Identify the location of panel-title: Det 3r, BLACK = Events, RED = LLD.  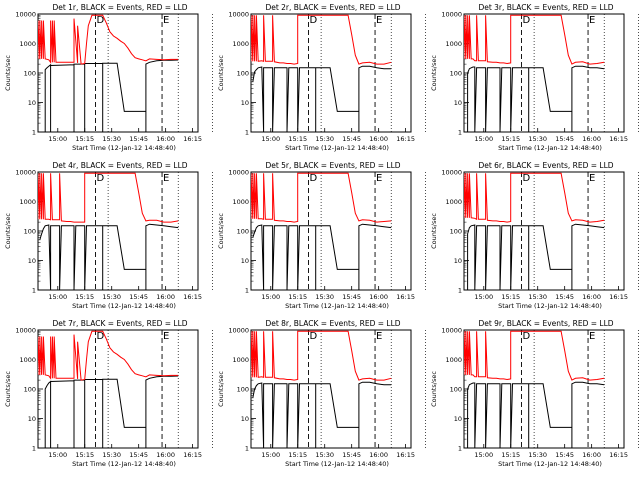
(545, 7).